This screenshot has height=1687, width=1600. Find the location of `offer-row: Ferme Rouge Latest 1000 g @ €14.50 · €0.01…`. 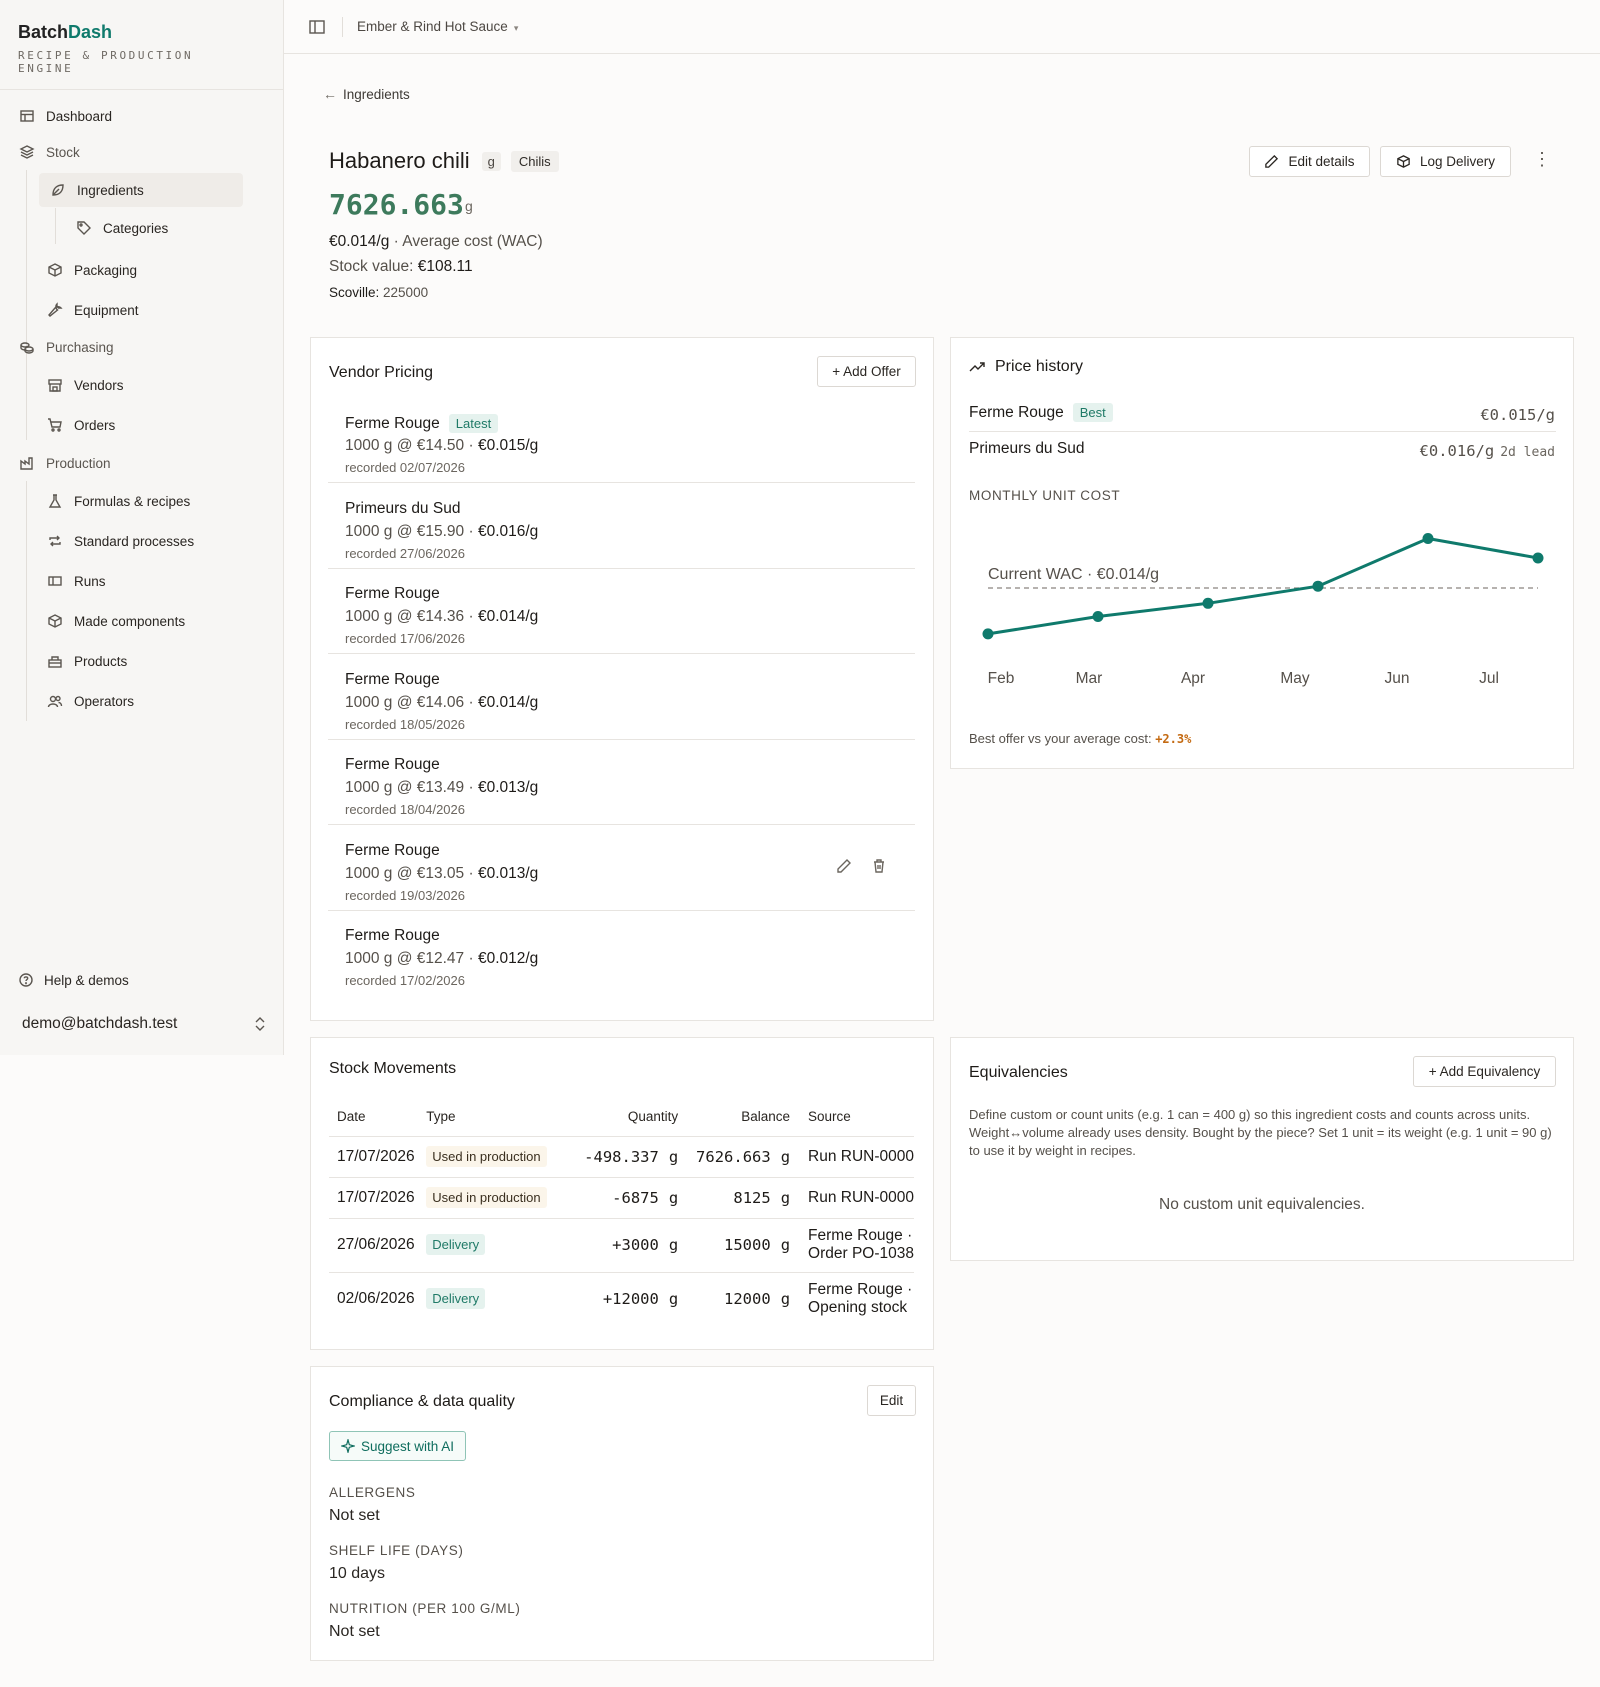

offer-row: Ferme Rouge Latest 1000 g @ €14.50 · €0.01… is located at coordinates (621, 440).